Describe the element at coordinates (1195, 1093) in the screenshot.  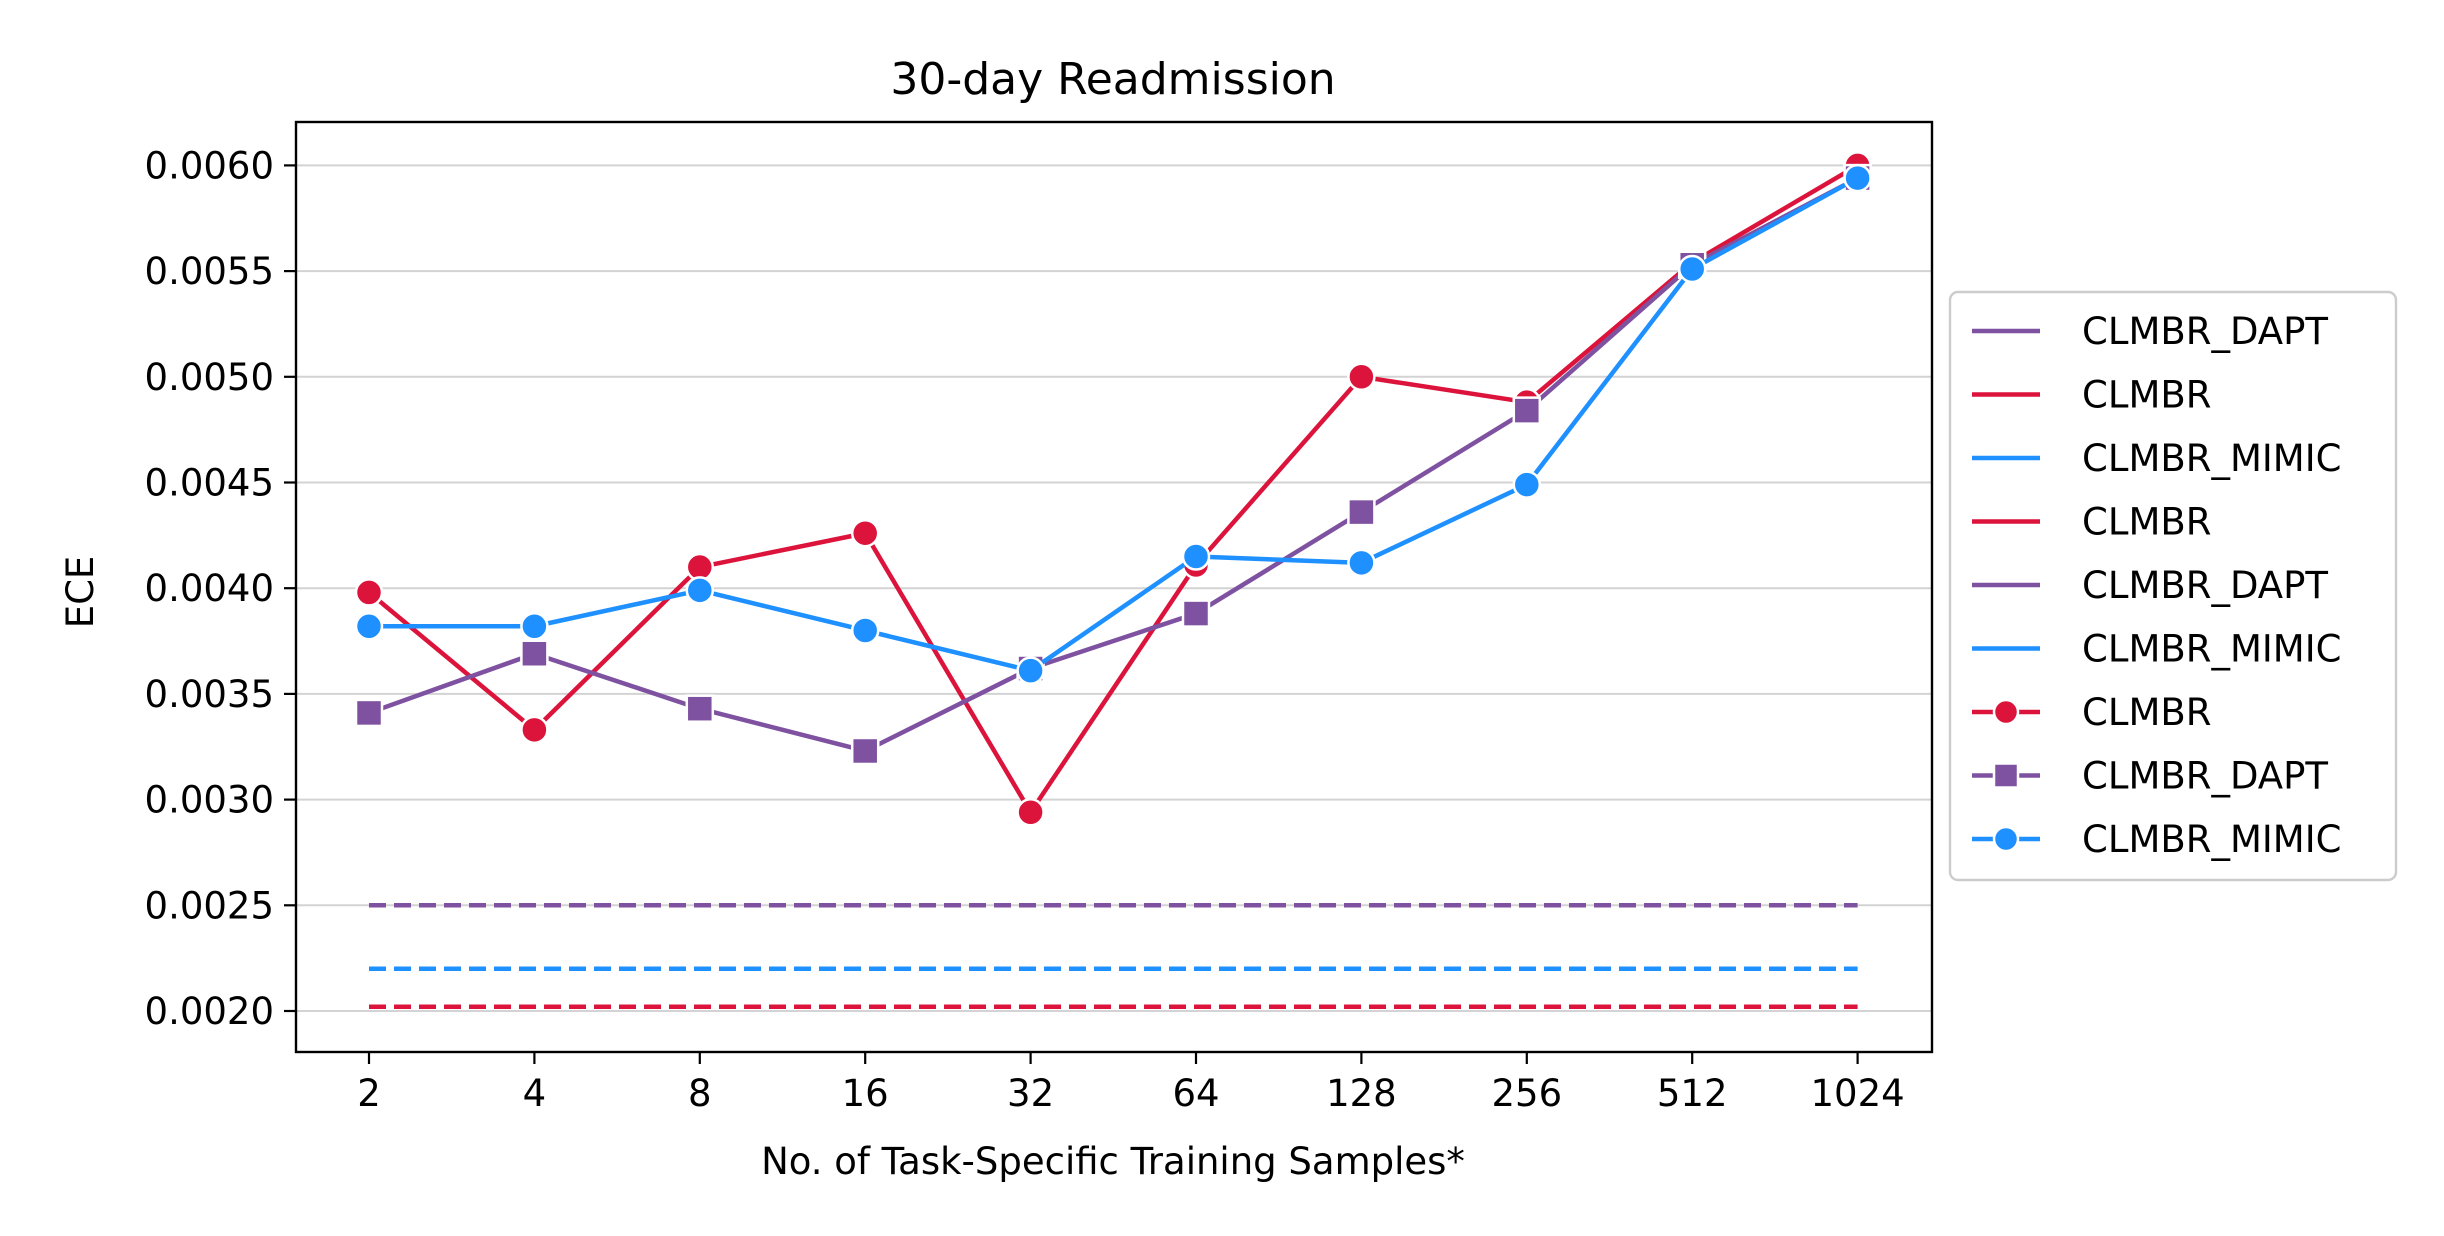
I see `x-tick-label: 64` at that location.